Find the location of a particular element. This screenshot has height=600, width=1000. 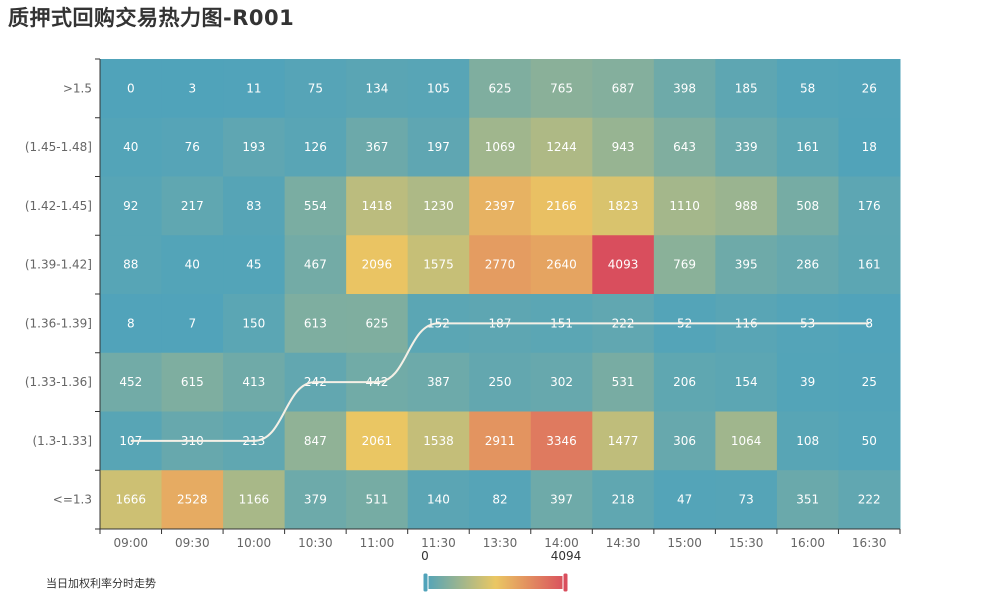

cell-value-label: 943 is located at coordinates (623, 147).